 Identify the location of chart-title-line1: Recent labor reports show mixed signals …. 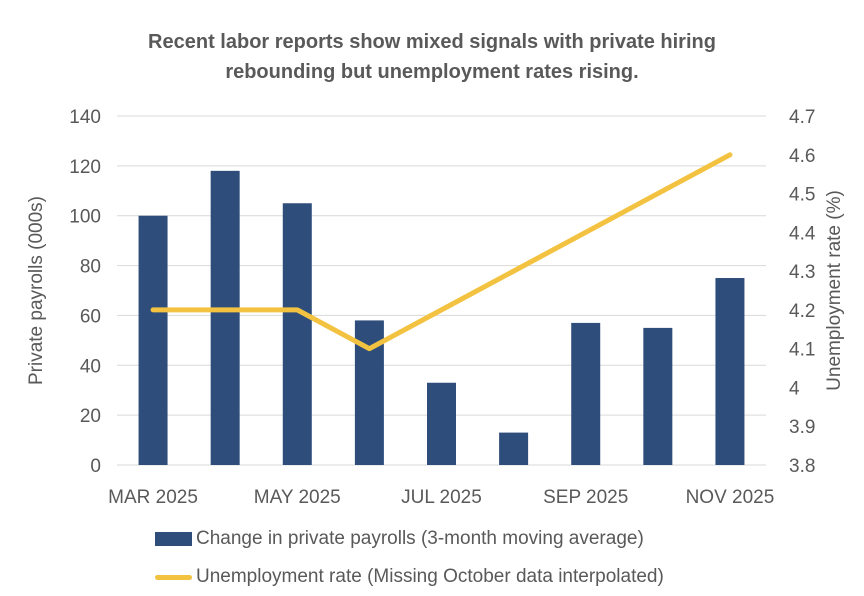
(432, 42).